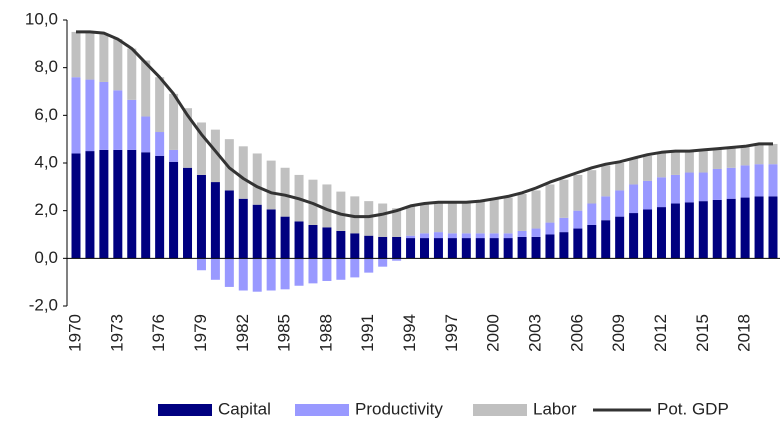 Image resolution: width=780 pixels, height=422 pixels. What do you see at coordinates (116, 333) in the screenshot?
I see `x-tick-label: 1973` at bounding box center [116, 333].